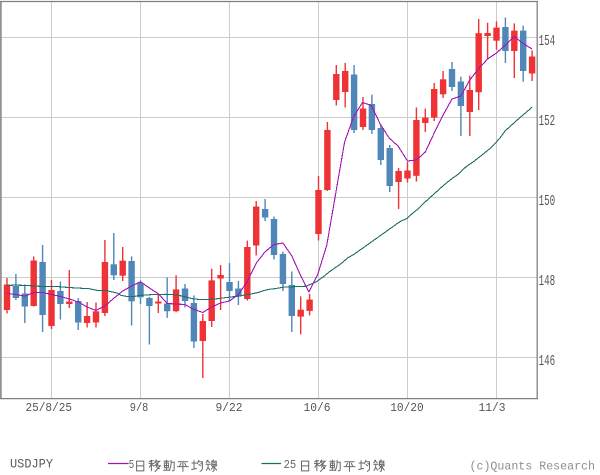 The height and width of the screenshot is (475, 600). What do you see at coordinates (229, 408) in the screenshot?
I see `svg-text: 9/22` at bounding box center [229, 408].